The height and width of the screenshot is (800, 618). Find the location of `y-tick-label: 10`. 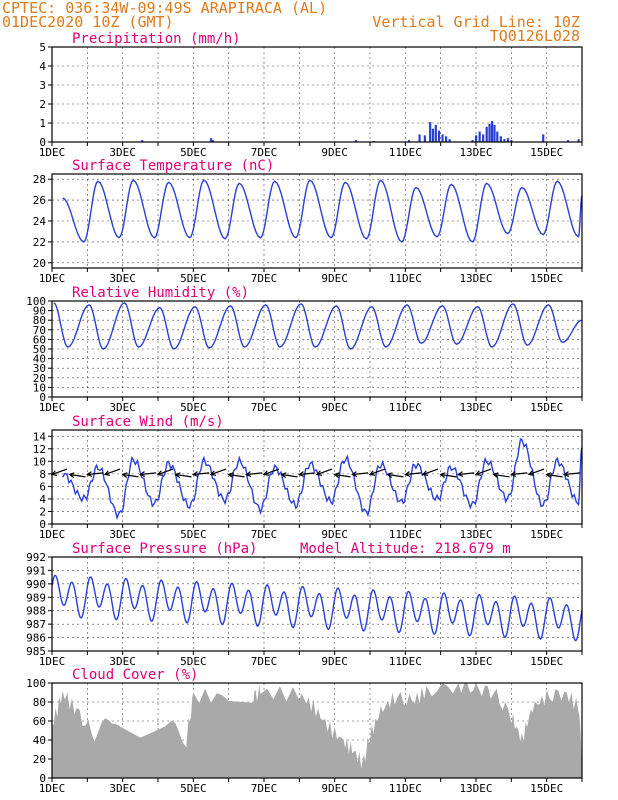

y-tick-label: 10 is located at coordinates (39, 387).